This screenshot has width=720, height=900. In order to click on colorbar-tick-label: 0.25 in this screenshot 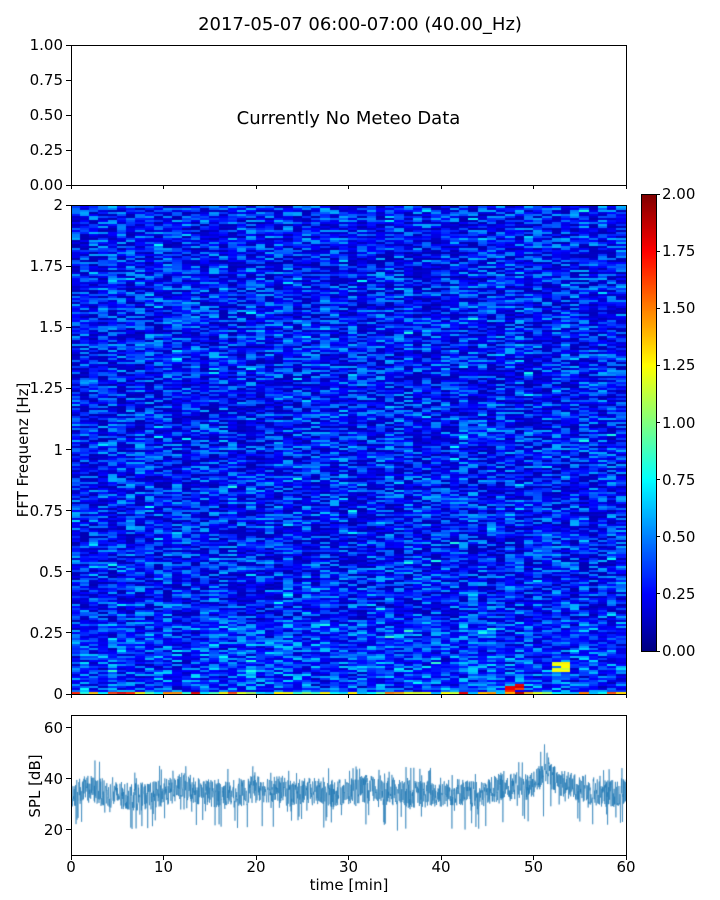, I will do `click(679, 593)`.